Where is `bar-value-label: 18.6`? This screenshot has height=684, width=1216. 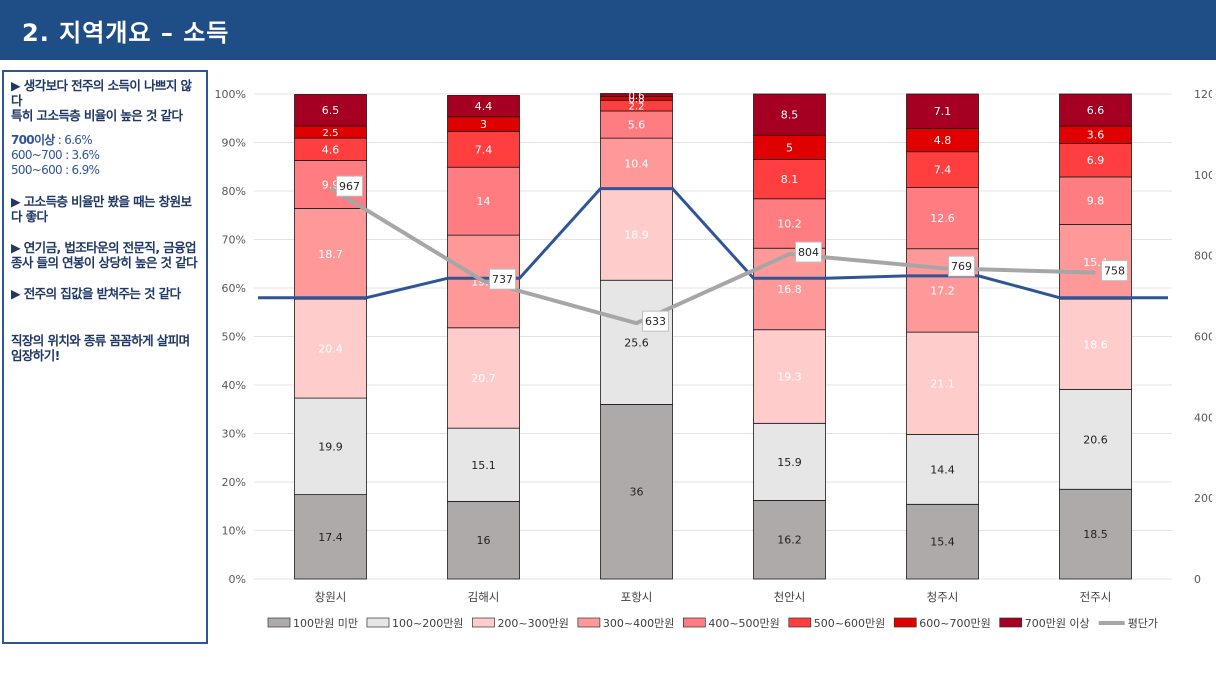
bar-value-label: 18.6 is located at coordinates (1095, 344).